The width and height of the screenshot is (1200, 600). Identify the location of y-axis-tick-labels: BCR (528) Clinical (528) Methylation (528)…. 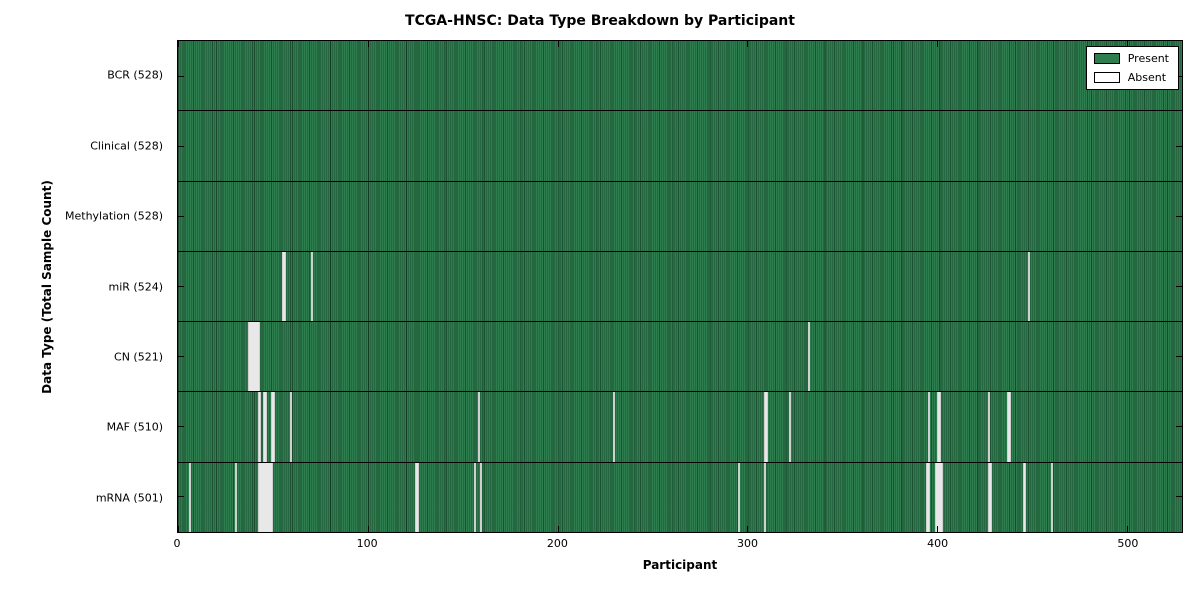
(85, 286).